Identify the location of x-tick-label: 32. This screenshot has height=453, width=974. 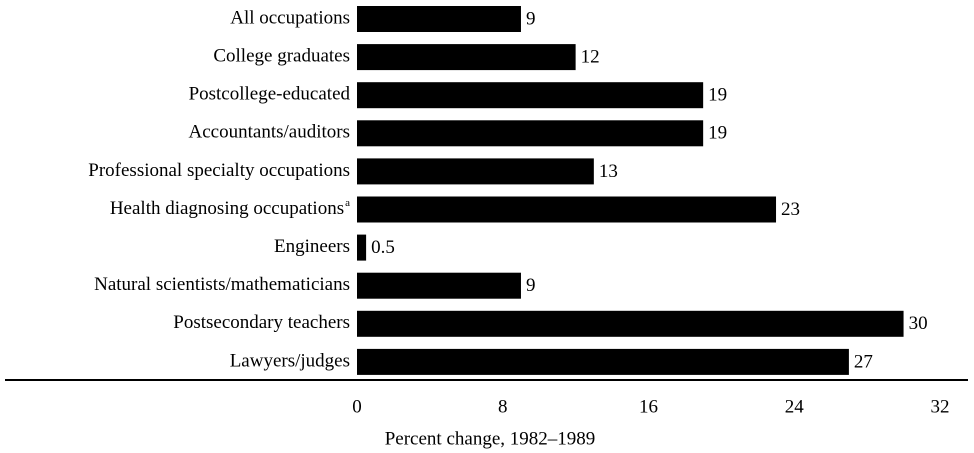
(940, 406).